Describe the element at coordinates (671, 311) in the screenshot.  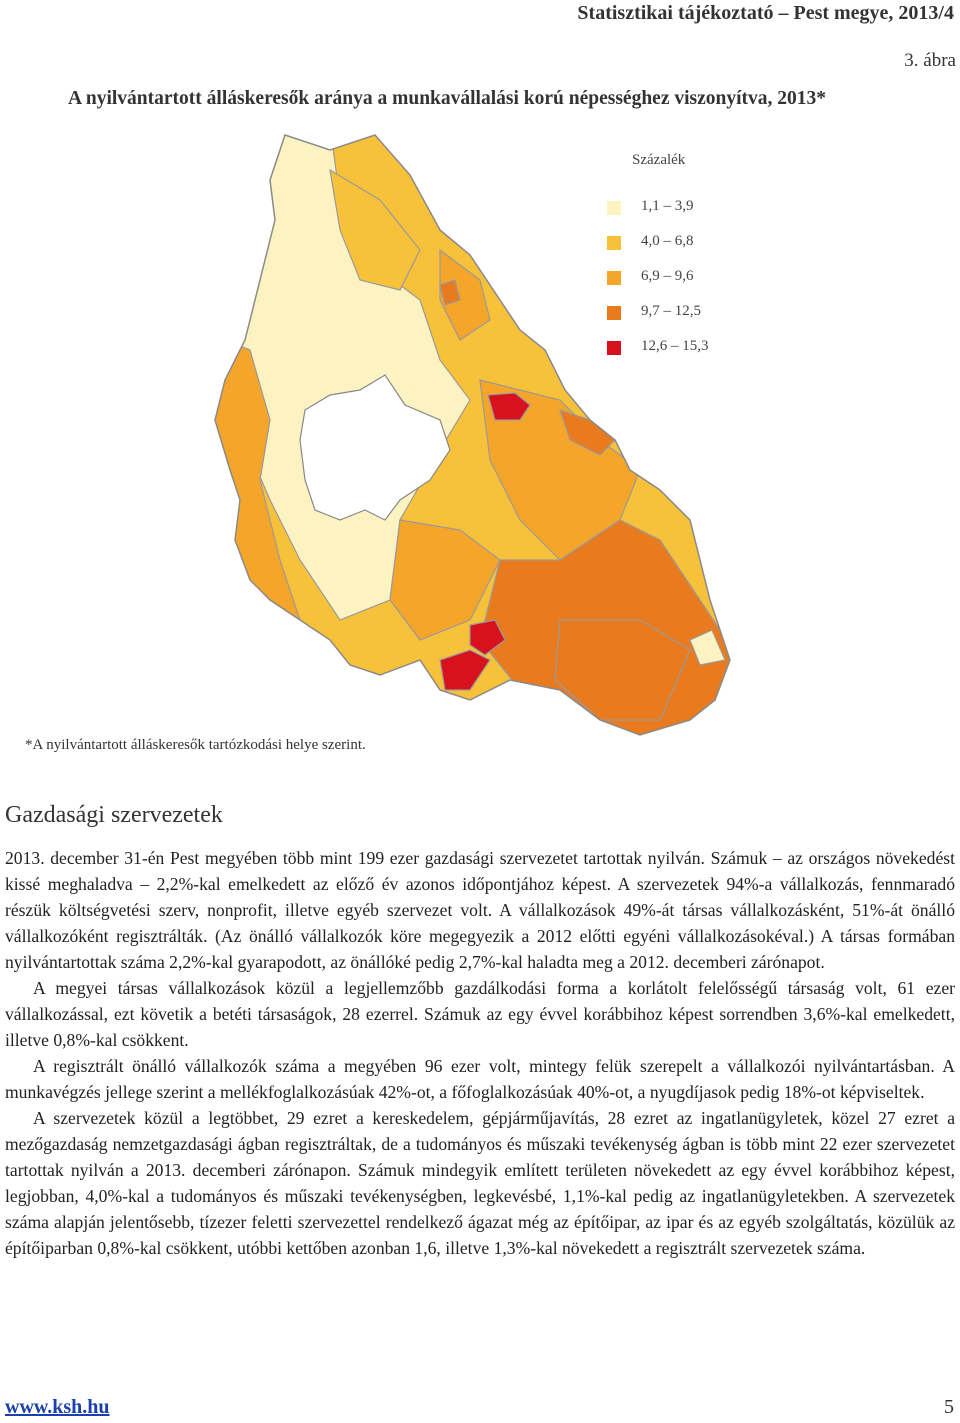
I see `legend-label: 9,7 – 12,5` at that location.